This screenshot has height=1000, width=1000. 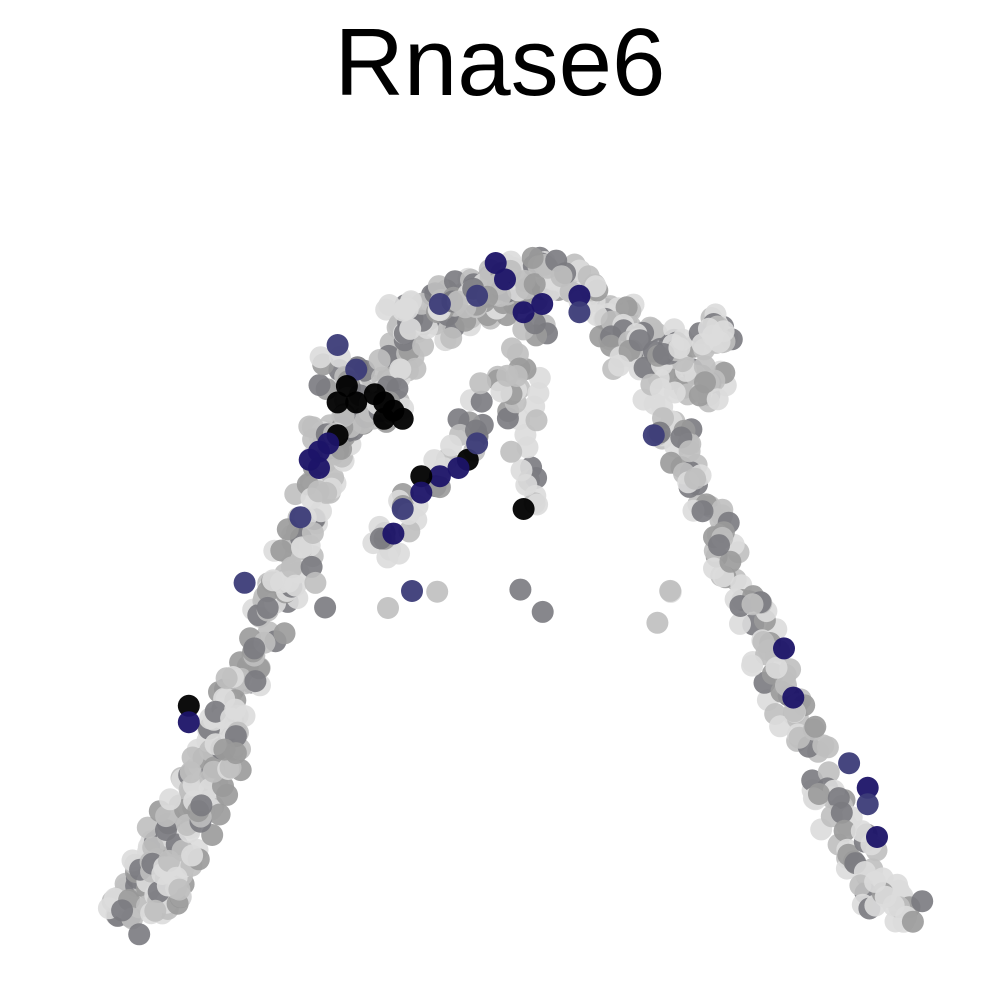 What do you see at coordinates (500, 62) in the screenshot?
I see `chart-title: Rnase6` at bounding box center [500, 62].